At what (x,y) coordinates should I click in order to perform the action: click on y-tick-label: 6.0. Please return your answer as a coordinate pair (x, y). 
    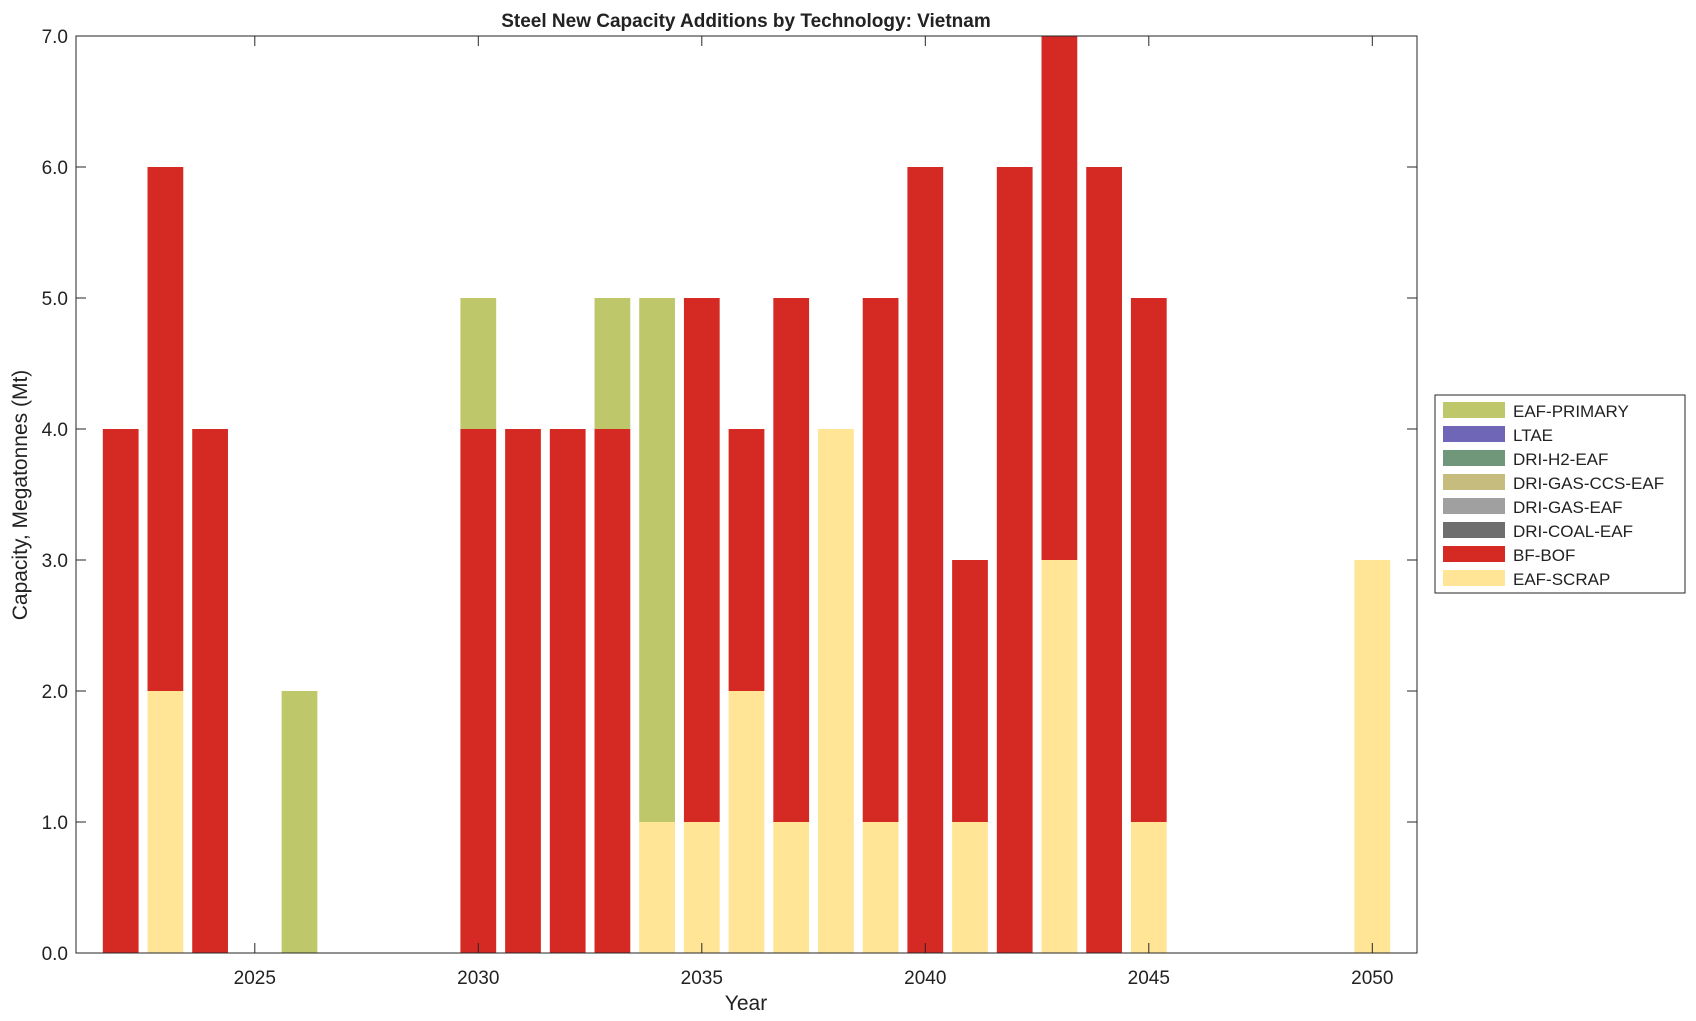
    Looking at the image, I should click on (55, 168).